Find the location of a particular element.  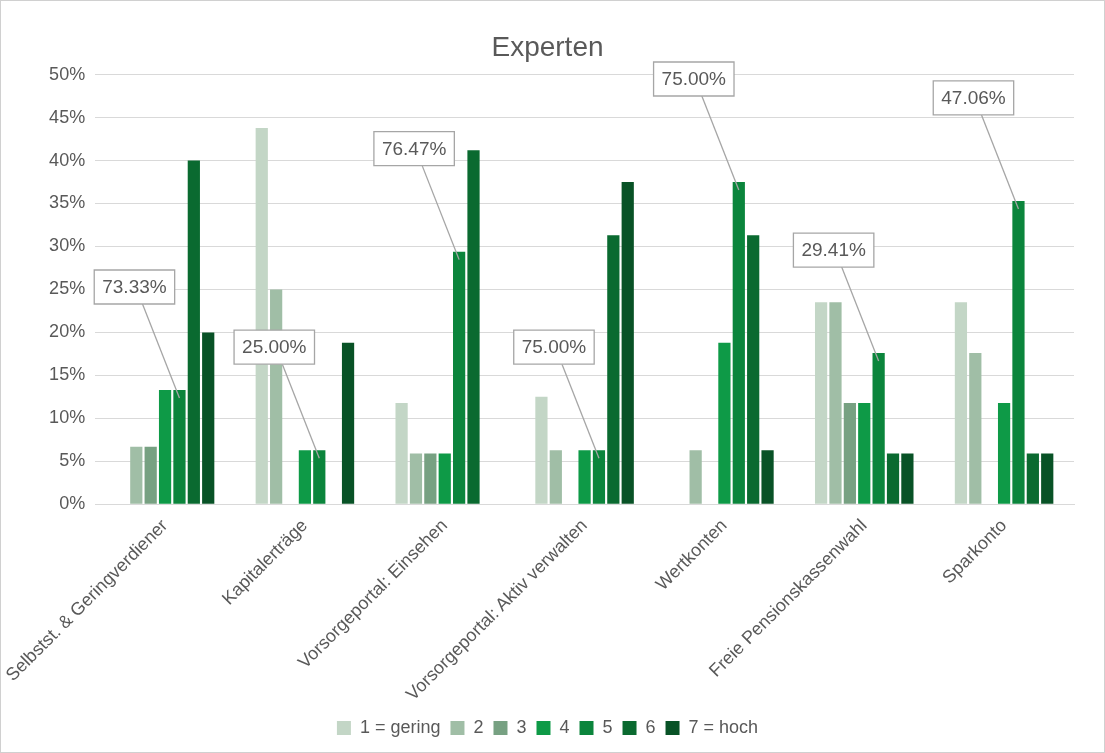

chart-title: Experten is located at coordinates (547, 46).